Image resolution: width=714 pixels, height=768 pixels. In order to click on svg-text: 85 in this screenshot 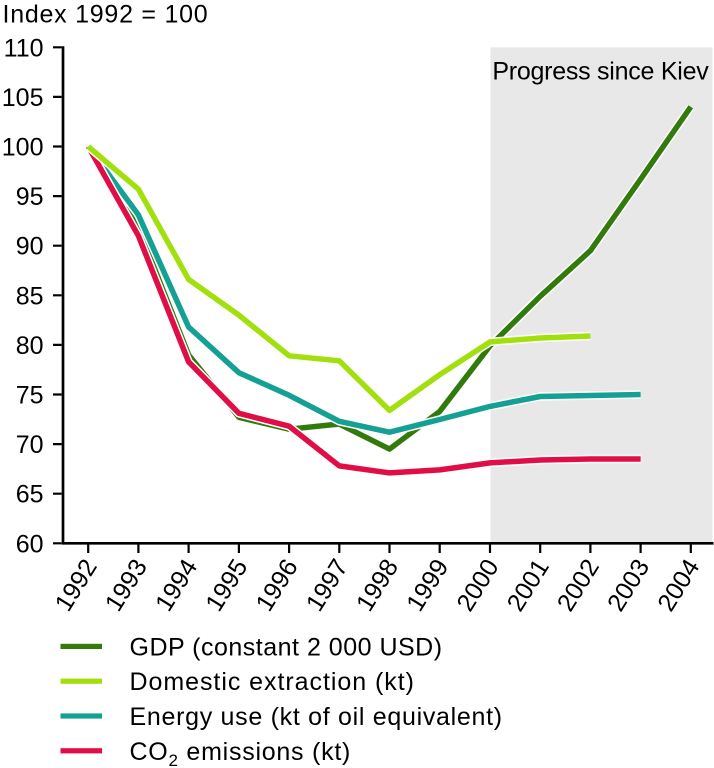, I will do `click(30, 296)`.